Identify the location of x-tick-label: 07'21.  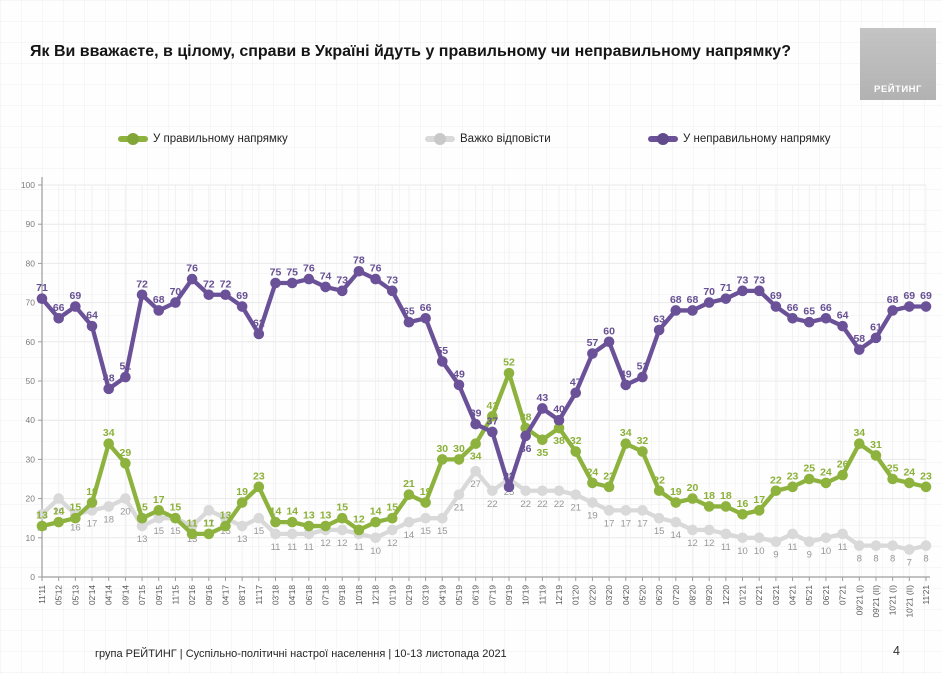
(843, 595).